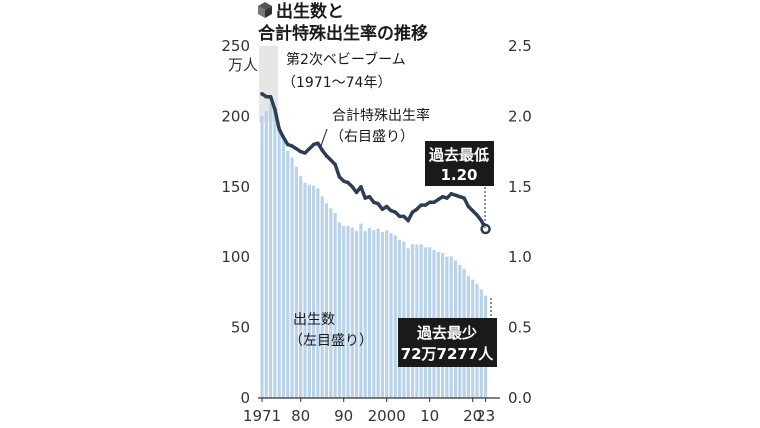  I want to click on lowest-rate-box, so click(459, 163).